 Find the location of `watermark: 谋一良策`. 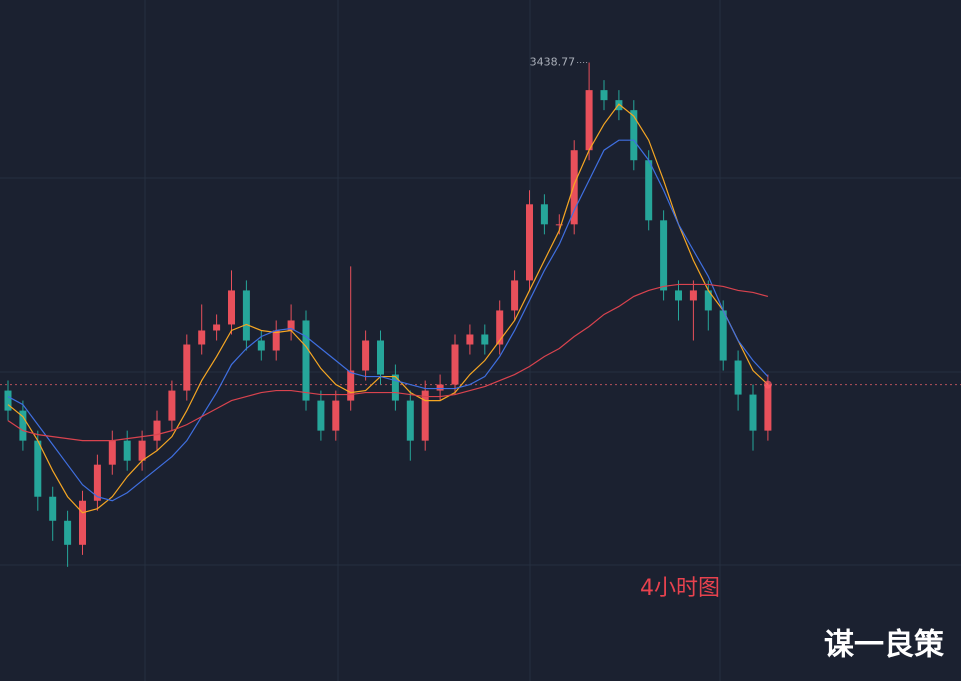

watermark: 谋一良策 is located at coordinates (884, 645).